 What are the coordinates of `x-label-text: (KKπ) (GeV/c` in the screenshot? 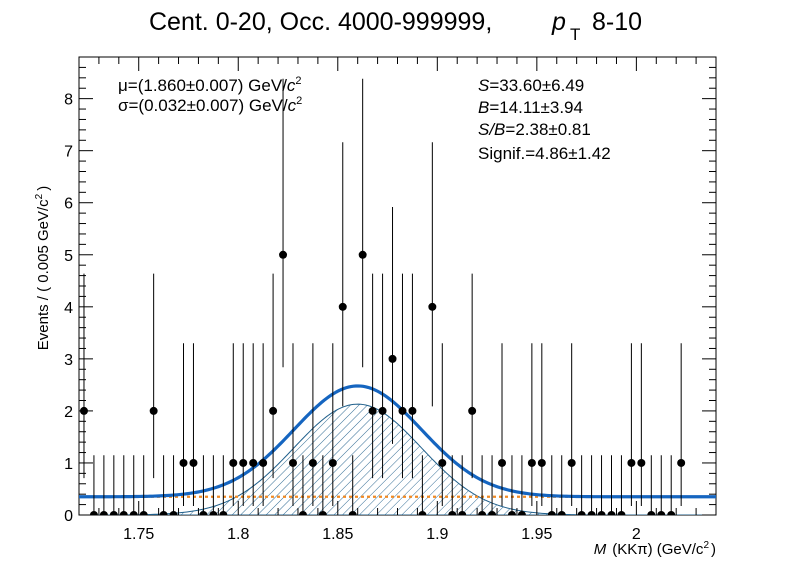 It's located at (658, 549).